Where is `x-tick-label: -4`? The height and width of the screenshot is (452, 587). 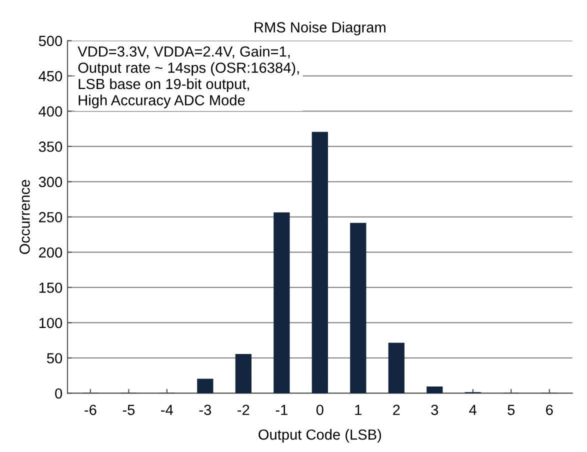 x-tick-label: -4 is located at coordinates (167, 409).